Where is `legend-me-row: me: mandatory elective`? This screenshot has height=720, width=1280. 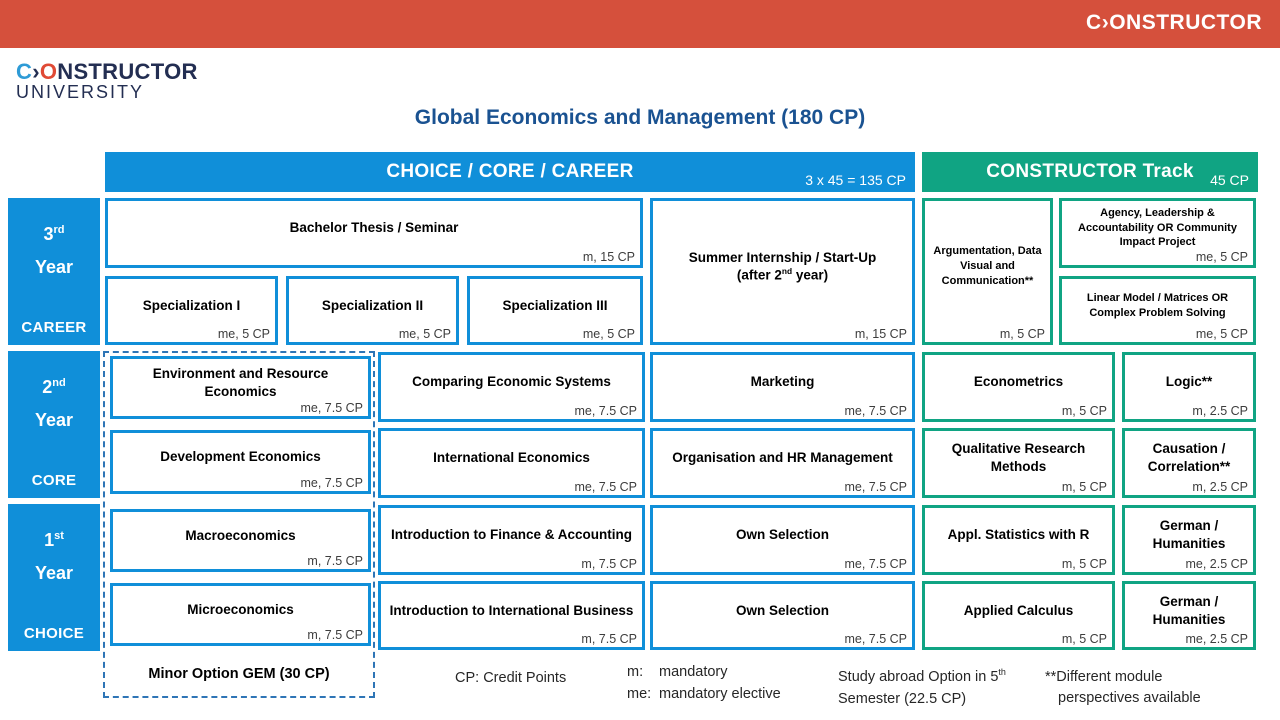
legend-me-row: me: mandatory elective is located at coordinates (704, 694).